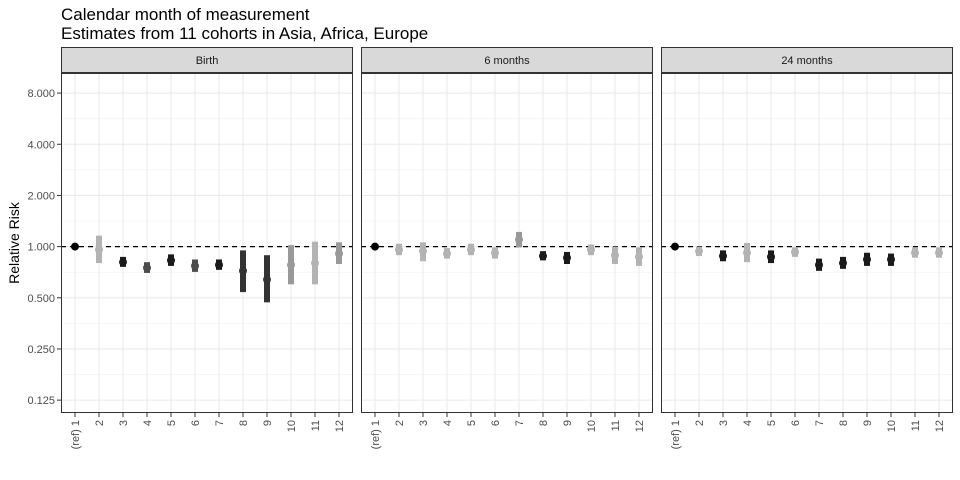  What do you see at coordinates (41, 299) in the screenshot?
I see `y-tick-label: 0.500` at bounding box center [41, 299].